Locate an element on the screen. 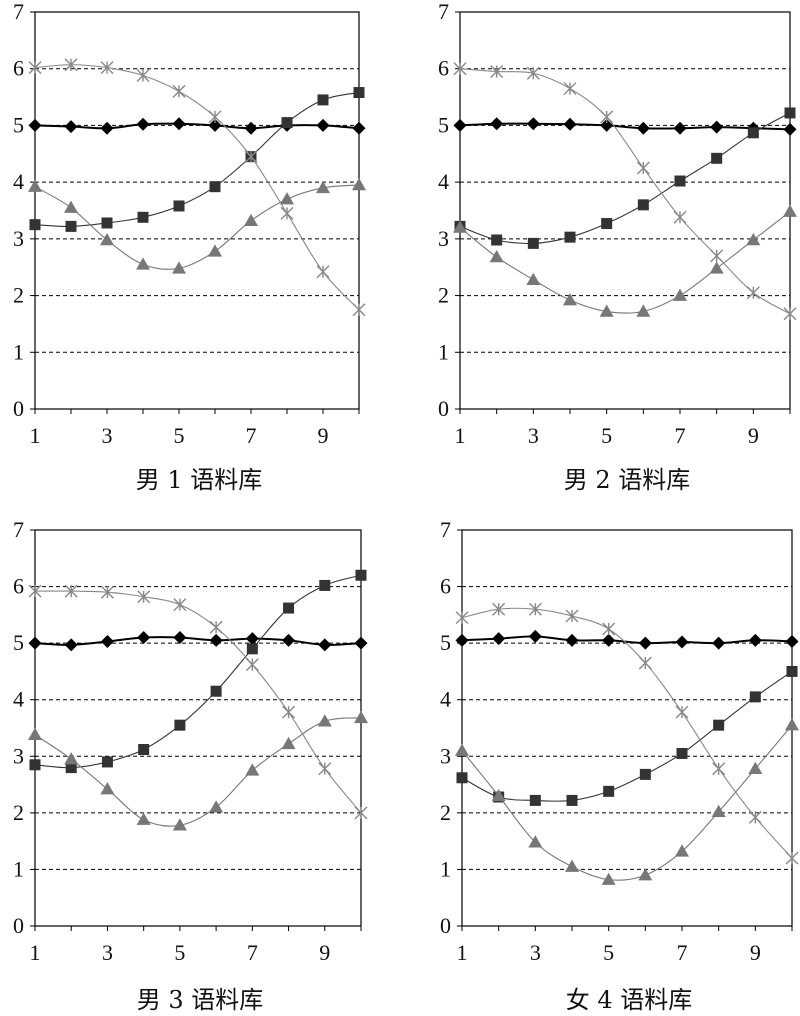  x-tick-label: 3 is located at coordinates (107, 952).